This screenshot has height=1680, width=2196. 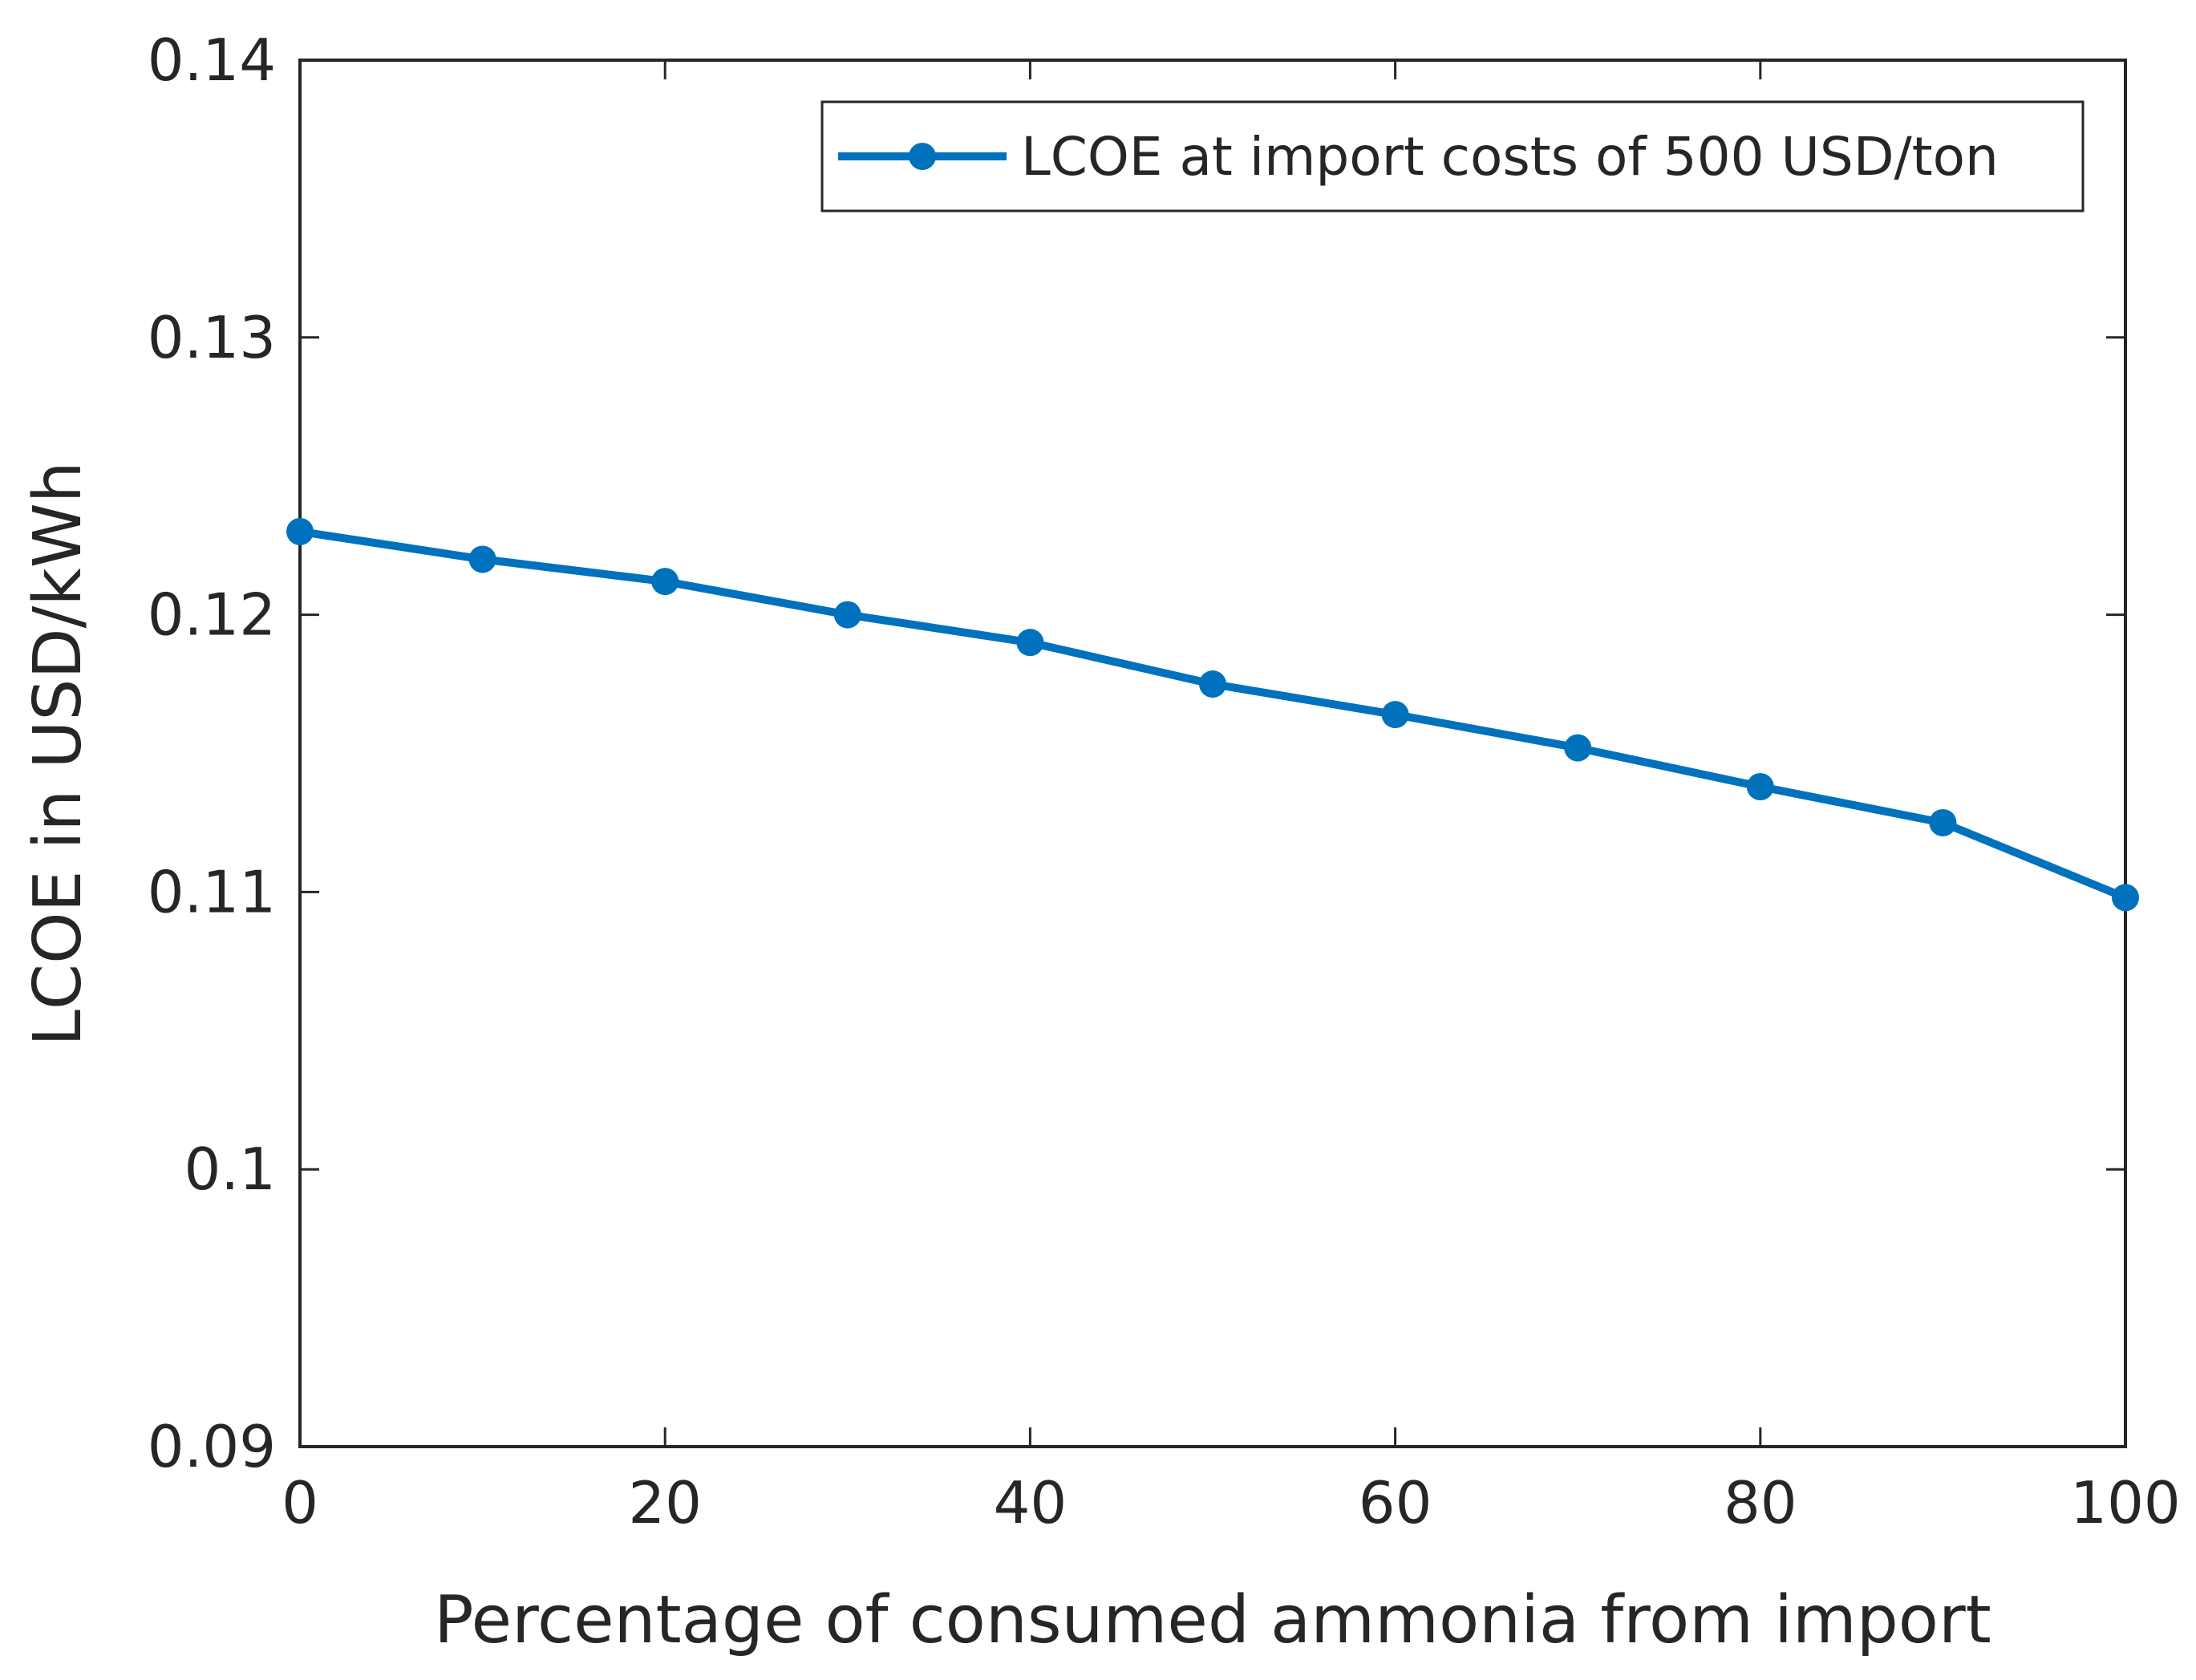 I want to click on y-axis-title: LCOE in USD/kWh, so click(x=58, y=753).